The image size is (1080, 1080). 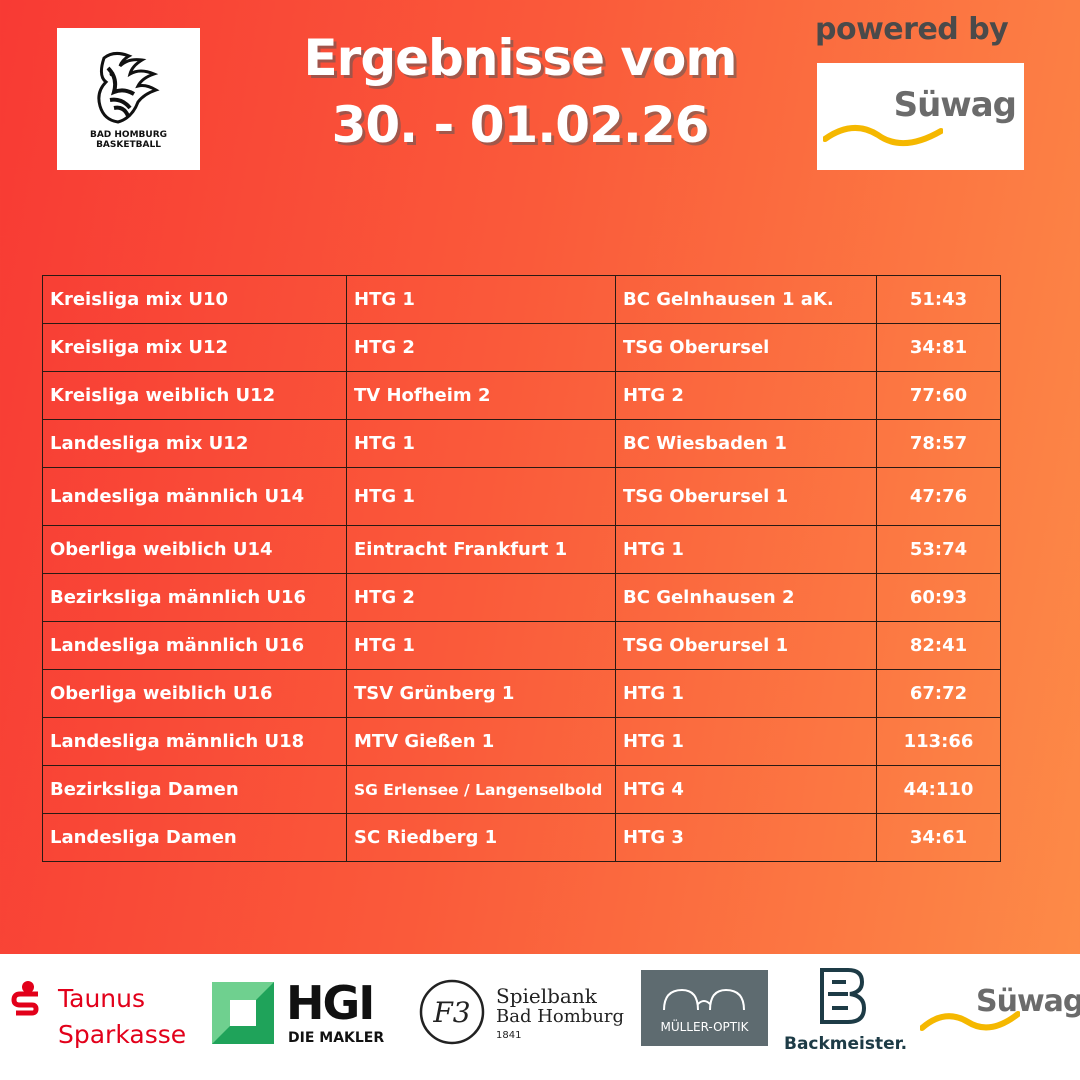 What do you see at coordinates (128, 135) in the screenshot?
I see `club-logo-line1: BAD HOMBURG` at bounding box center [128, 135].